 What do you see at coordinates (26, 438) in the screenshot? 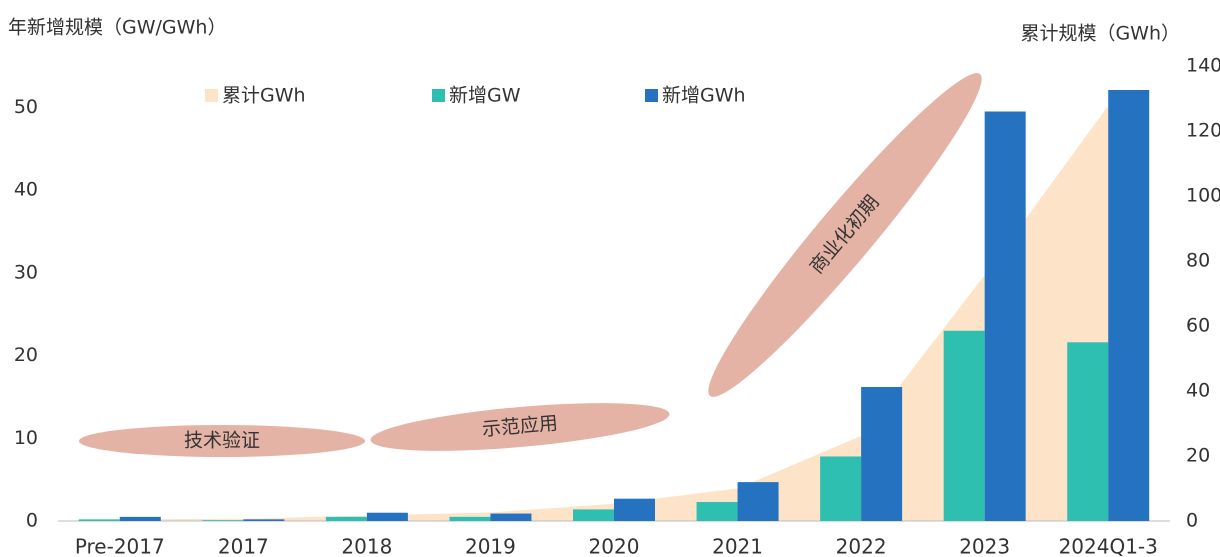
I see `y-tick-label: 10` at bounding box center [26, 438].